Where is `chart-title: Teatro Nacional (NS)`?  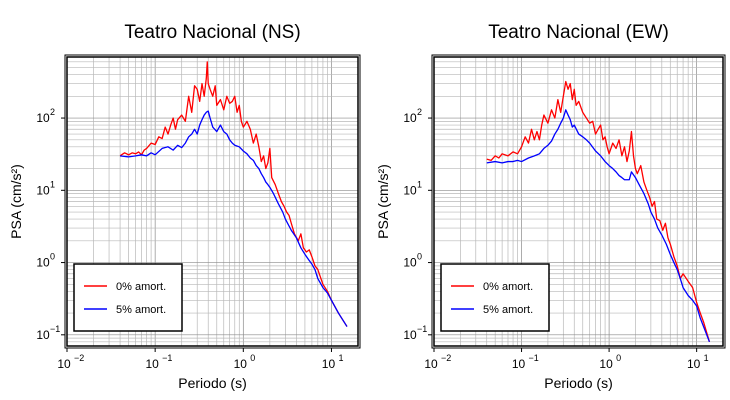
chart-title: Teatro Nacional (NS) is located at coordinates (212, 32).